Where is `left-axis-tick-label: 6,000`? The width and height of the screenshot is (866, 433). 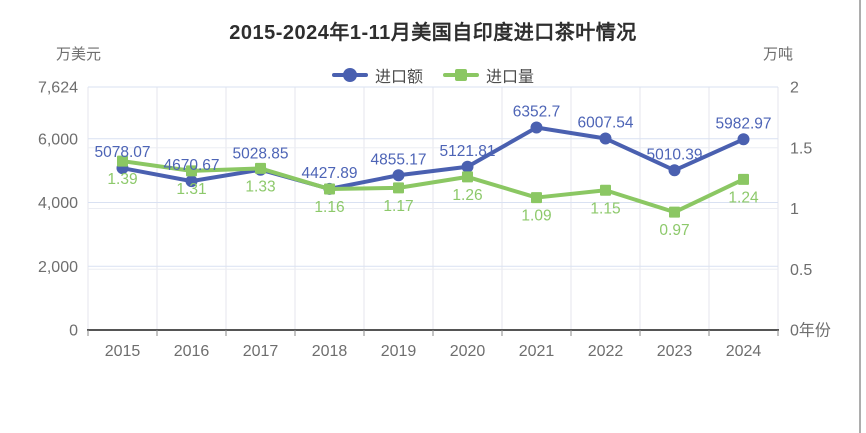
left-axis-tick-label: 6,000 is located at coordinates (58, 139).